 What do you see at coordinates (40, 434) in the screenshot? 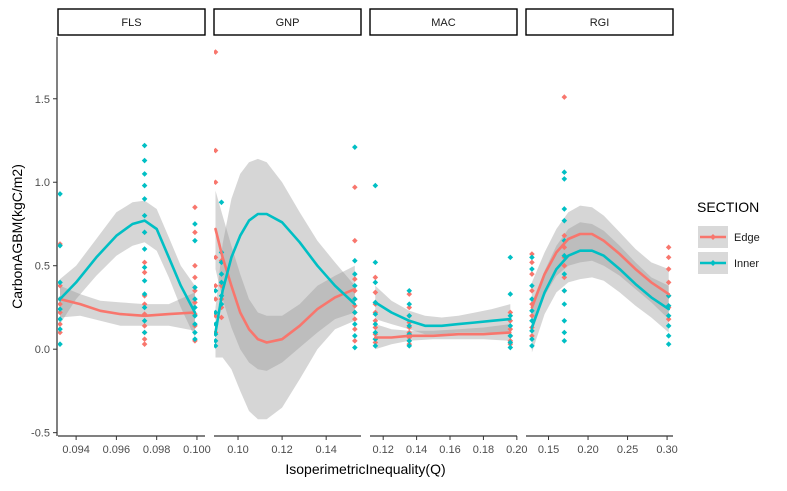
I see `y-tick-label: -0.5` at bounding box center [40, 434].